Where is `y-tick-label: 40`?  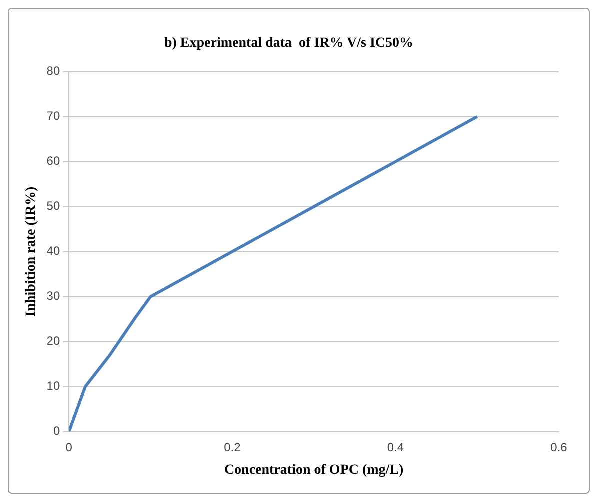 y-tick-label: 40 is located at coordinates (53, 251).